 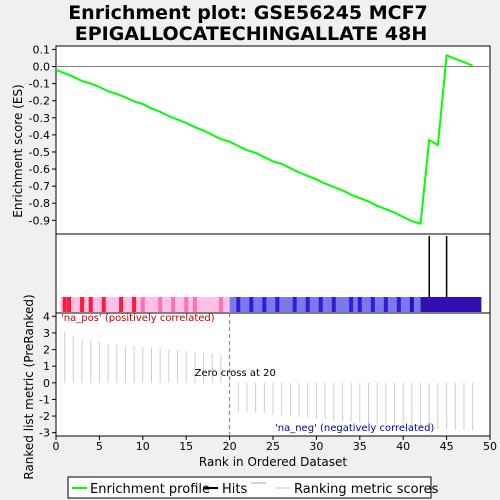 I want to click on es-y-tick-label: 0.0, so click(x=42, y=67).